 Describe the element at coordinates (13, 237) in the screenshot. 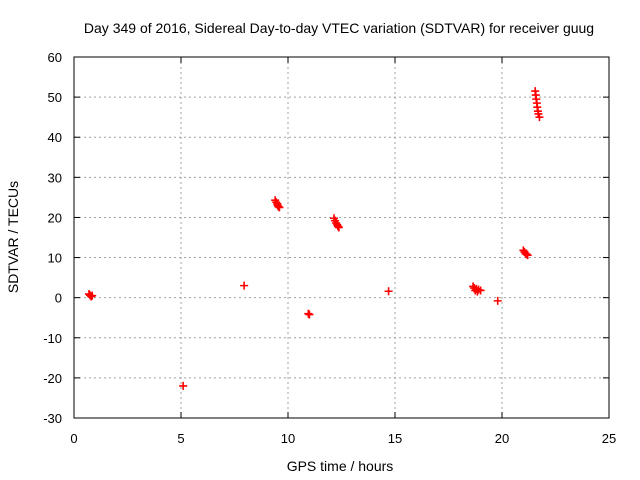

I see `y-axis-label: SDTVAR / TECUs` at that location.